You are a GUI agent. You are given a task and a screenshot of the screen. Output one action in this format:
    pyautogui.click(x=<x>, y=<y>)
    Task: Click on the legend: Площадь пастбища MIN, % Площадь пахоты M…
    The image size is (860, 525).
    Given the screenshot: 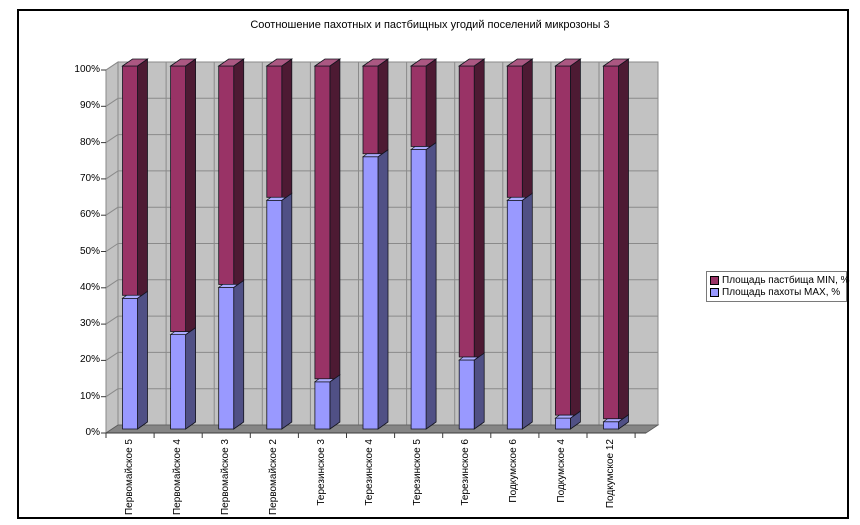 What is the action you would take?
    pyautogui.click(x=778, y=286)
    